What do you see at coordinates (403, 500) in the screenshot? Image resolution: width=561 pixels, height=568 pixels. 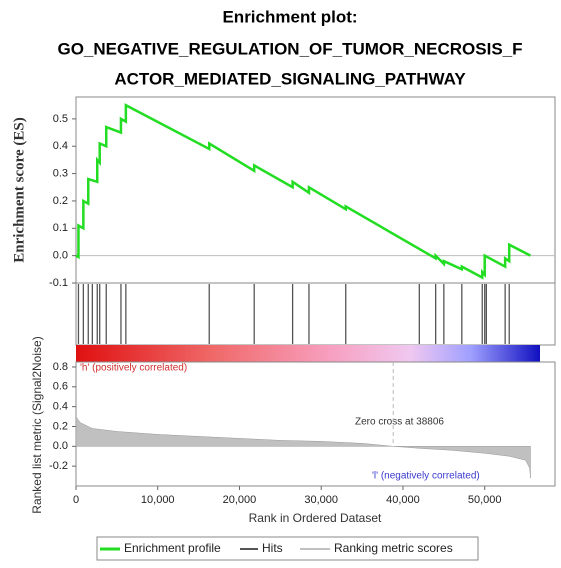 I see `x-tick-label: 40,000` at bounding box center [403, 500].